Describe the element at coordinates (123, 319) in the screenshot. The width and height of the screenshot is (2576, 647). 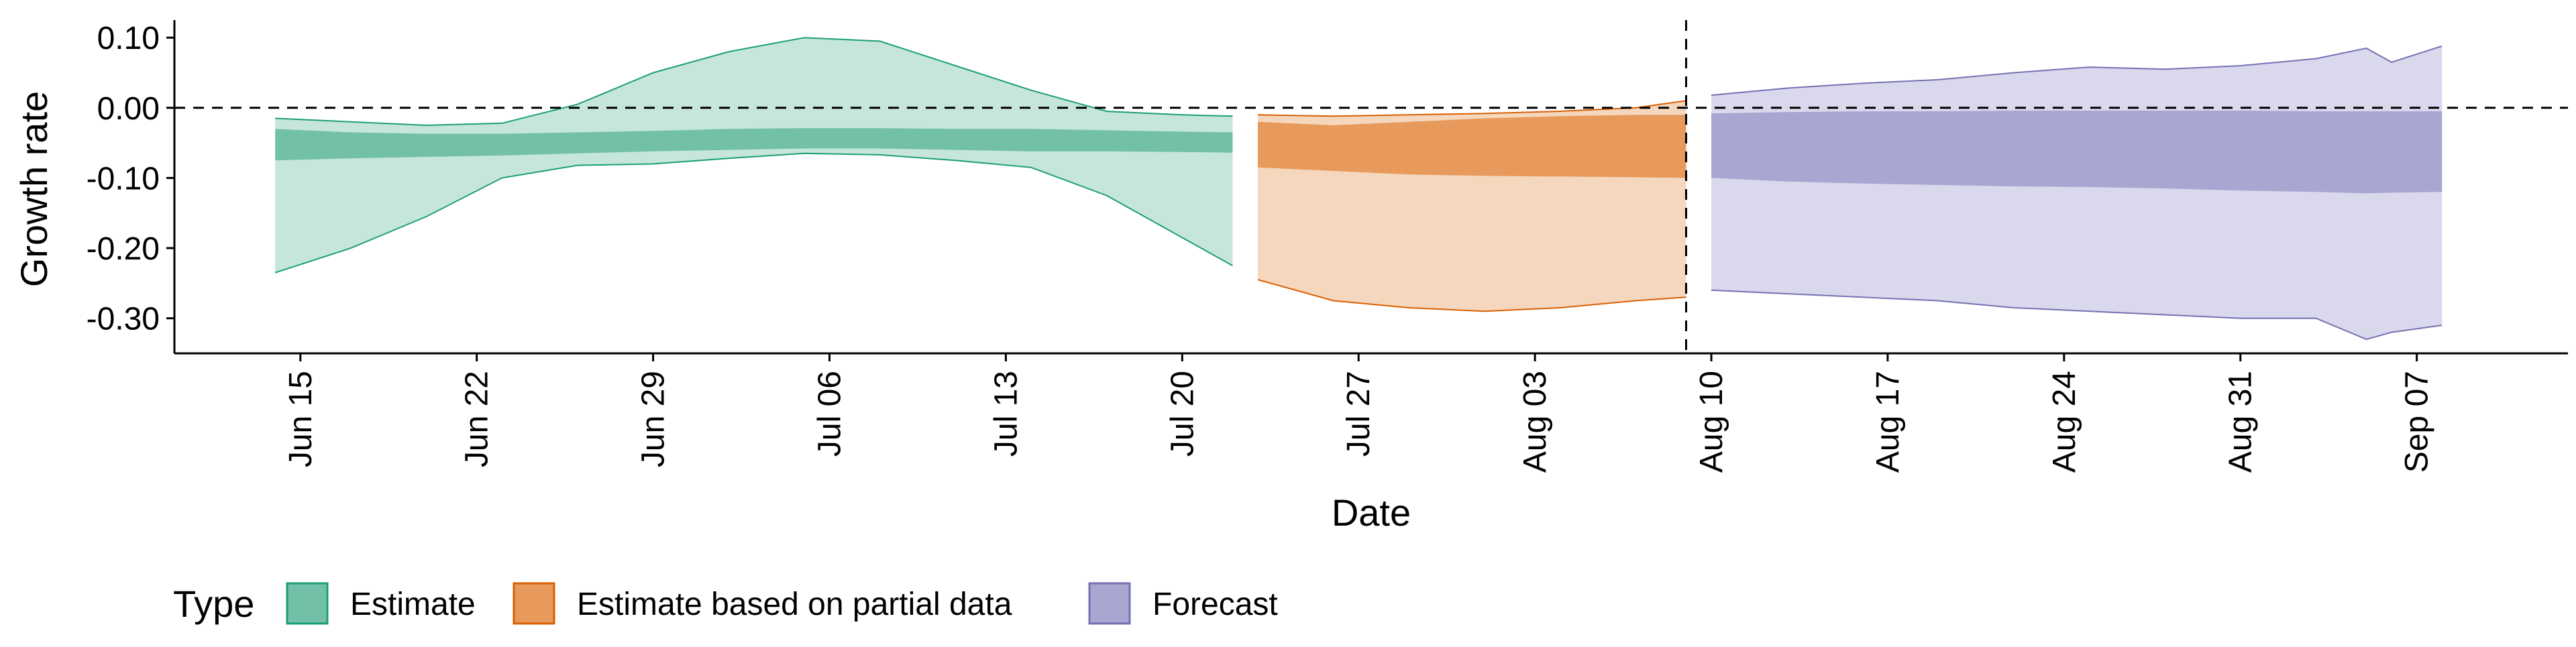
I see `y-tick-label: -0.30` at that location.